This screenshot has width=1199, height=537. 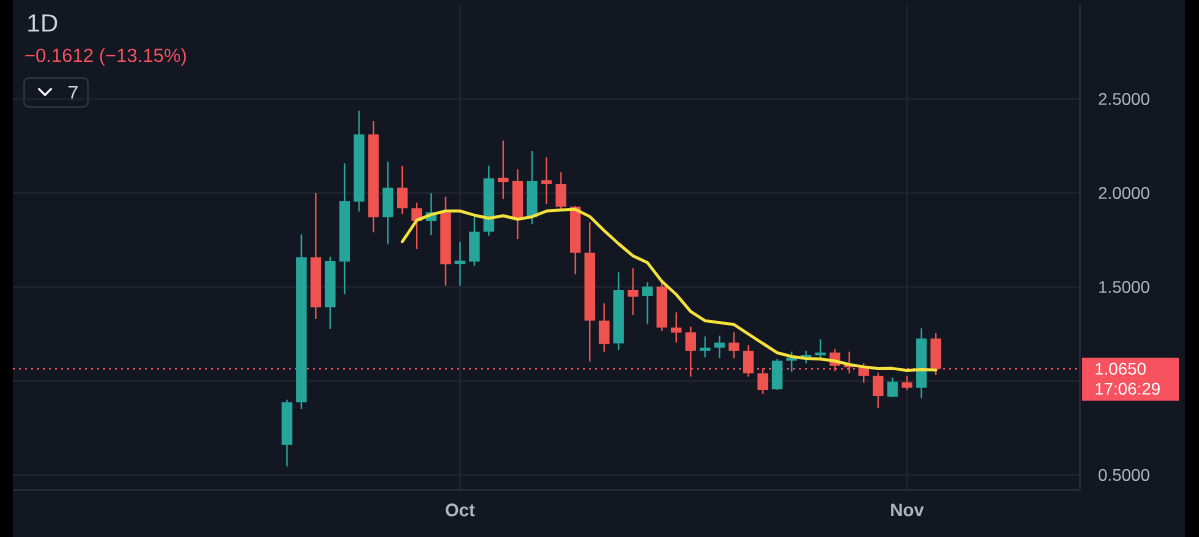 What do you see at coordinates (73, 93) in the screenshot?
I see `annotation: 7` at bounding box center [73, 93].